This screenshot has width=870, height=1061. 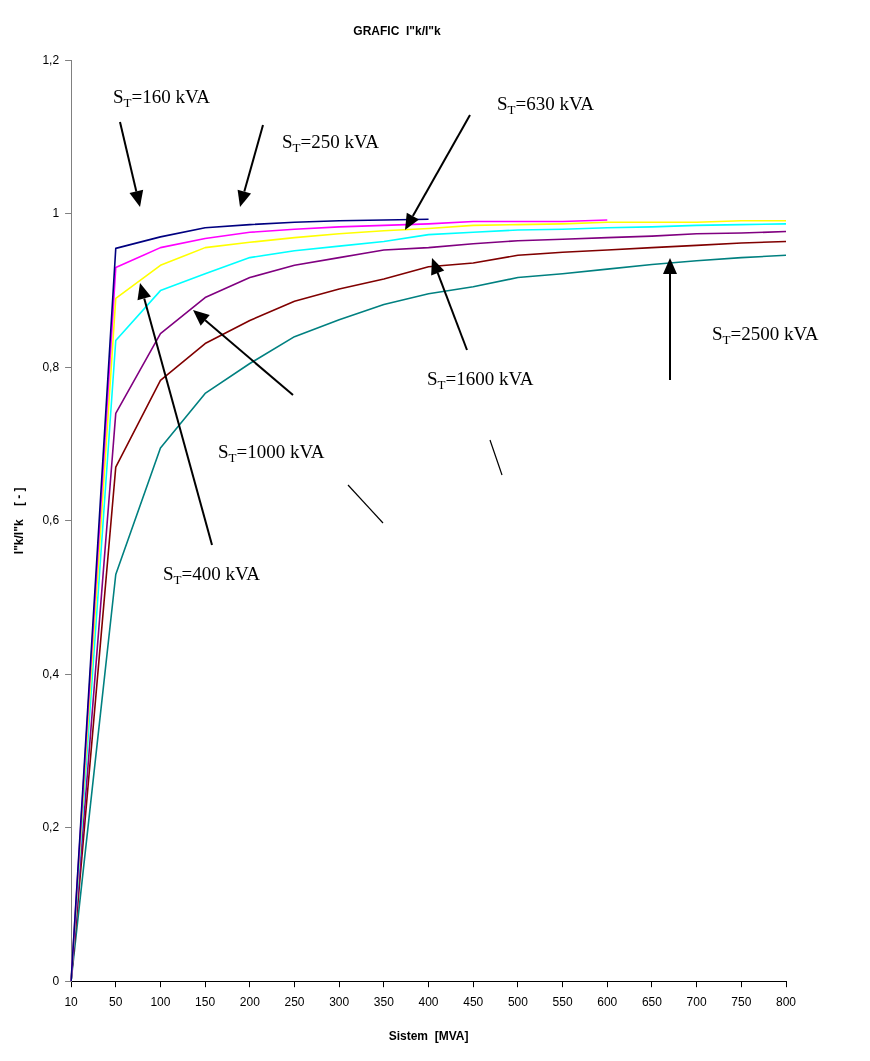 I want to click on x-tick-label: 250, so click(x=294, y=1001).